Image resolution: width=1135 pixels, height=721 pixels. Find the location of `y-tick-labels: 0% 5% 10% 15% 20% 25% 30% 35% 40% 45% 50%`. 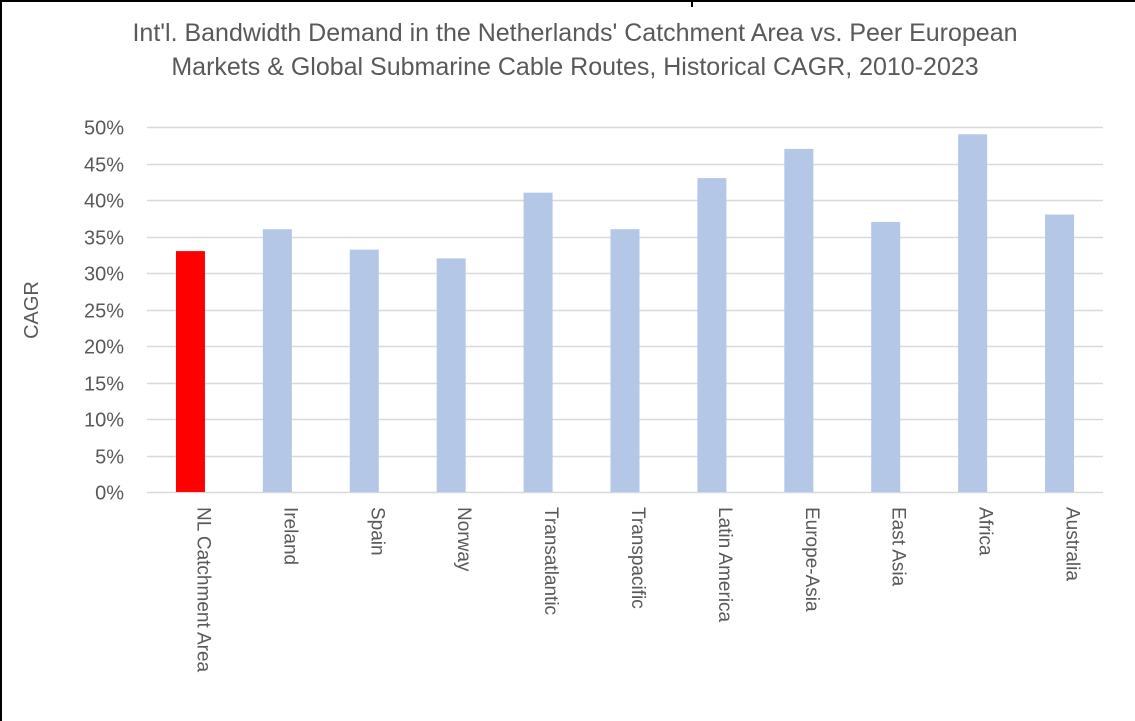

y-tick-labels: 0% 5% 10% 15% 20% 25% 30% 35% 40% 45% 50% is located at coordinates (104, 311).